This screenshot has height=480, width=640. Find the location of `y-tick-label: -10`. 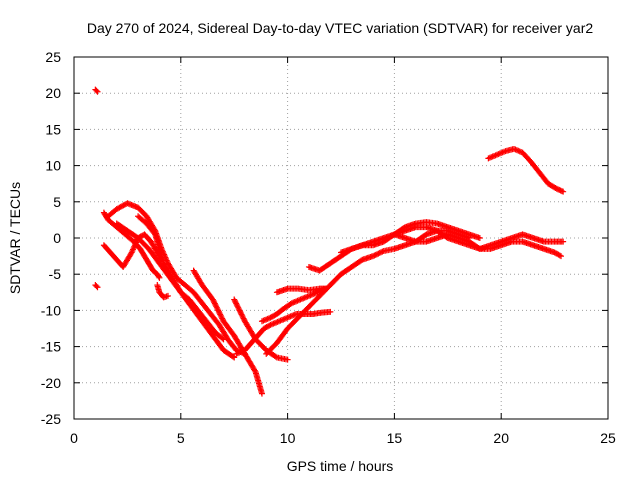

y-tick-label: -10 is located at coordinates (51, 310).